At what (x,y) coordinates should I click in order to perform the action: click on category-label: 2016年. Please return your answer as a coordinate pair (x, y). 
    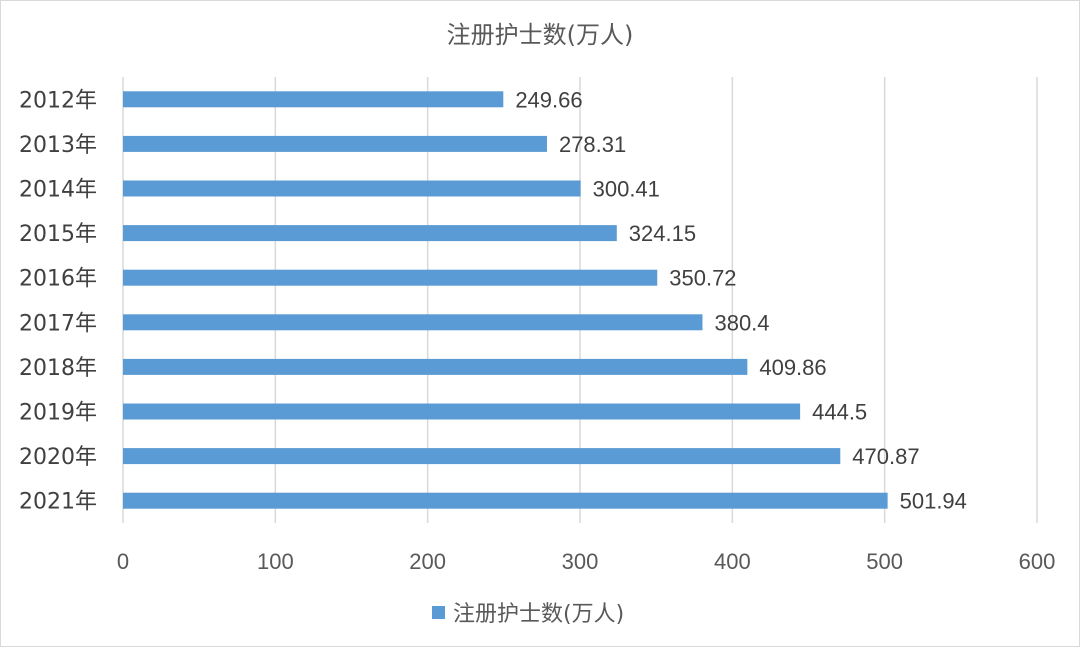
    Looking at the image, I should click on (58, 279).